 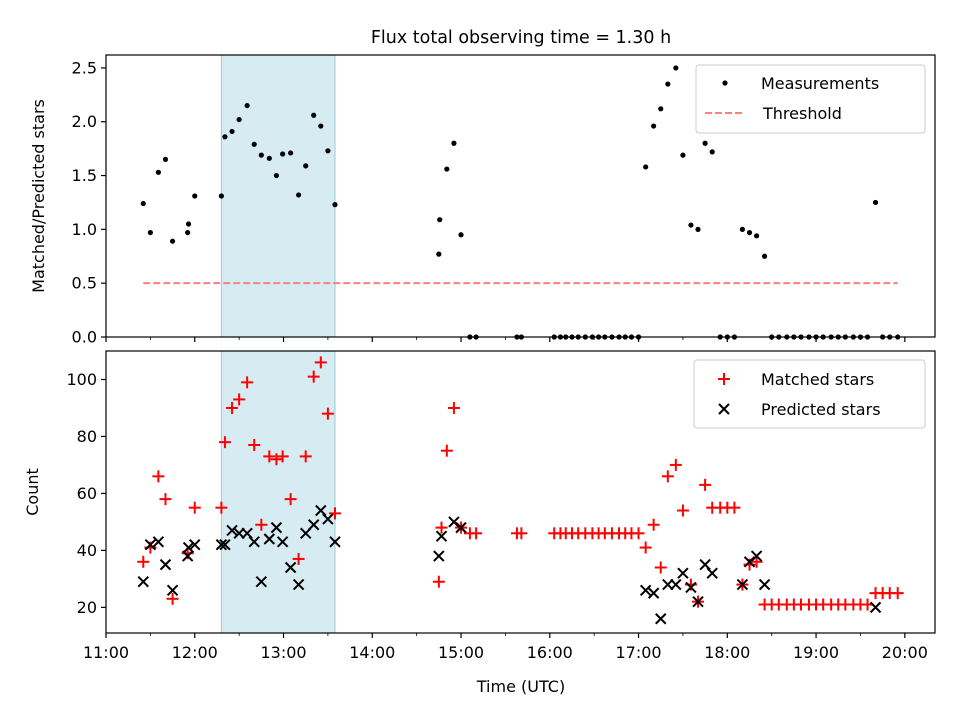 I want to click on top-panel-y-axis-label: Matched/Predicted stars, so click(x=38, y=196).